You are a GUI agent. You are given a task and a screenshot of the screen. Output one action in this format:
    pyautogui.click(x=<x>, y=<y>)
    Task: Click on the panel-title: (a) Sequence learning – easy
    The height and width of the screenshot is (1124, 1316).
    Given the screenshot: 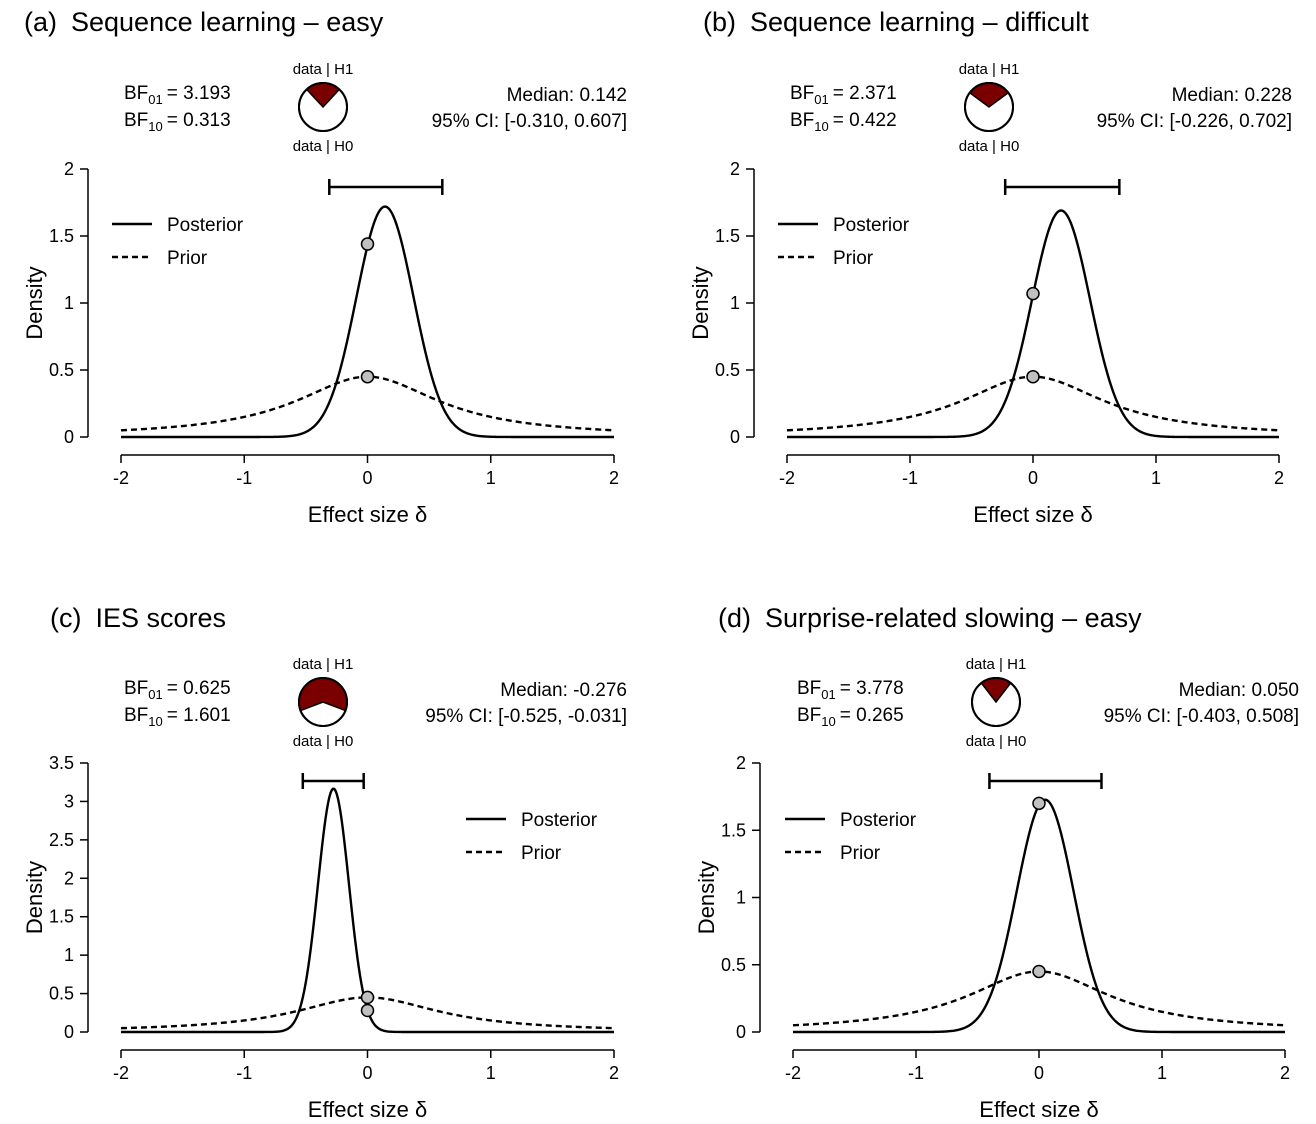 What is the action you would take?
    pyautogui.click(x=204, y=22)
    